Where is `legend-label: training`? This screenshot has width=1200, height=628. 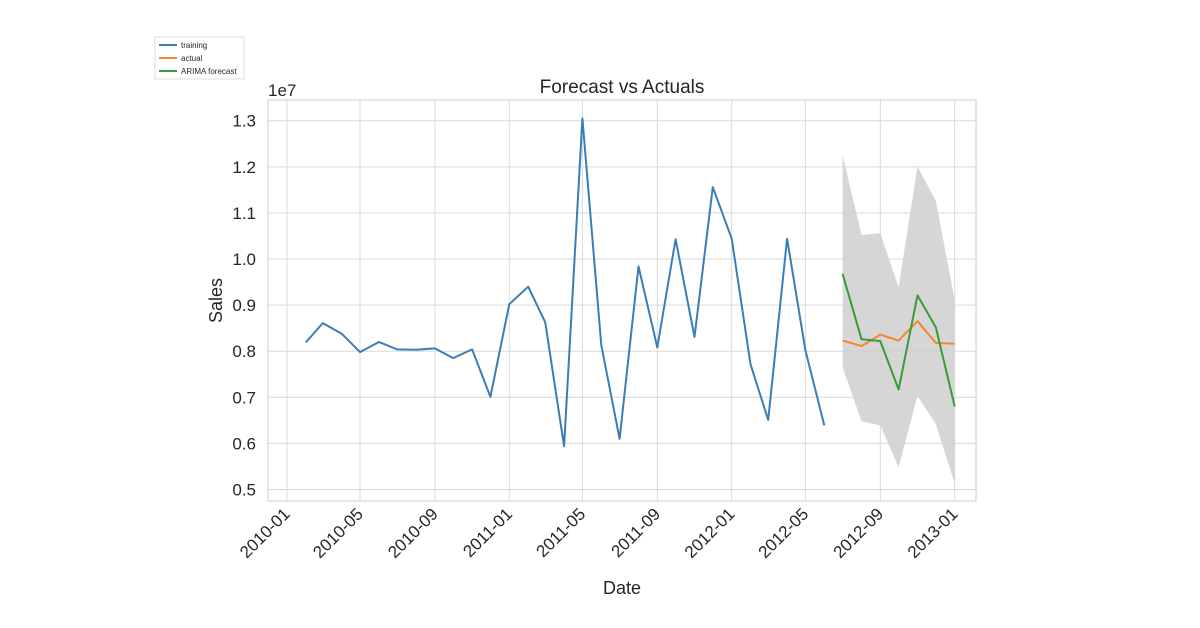 legend-label: training is located at coordinates (194, 45).